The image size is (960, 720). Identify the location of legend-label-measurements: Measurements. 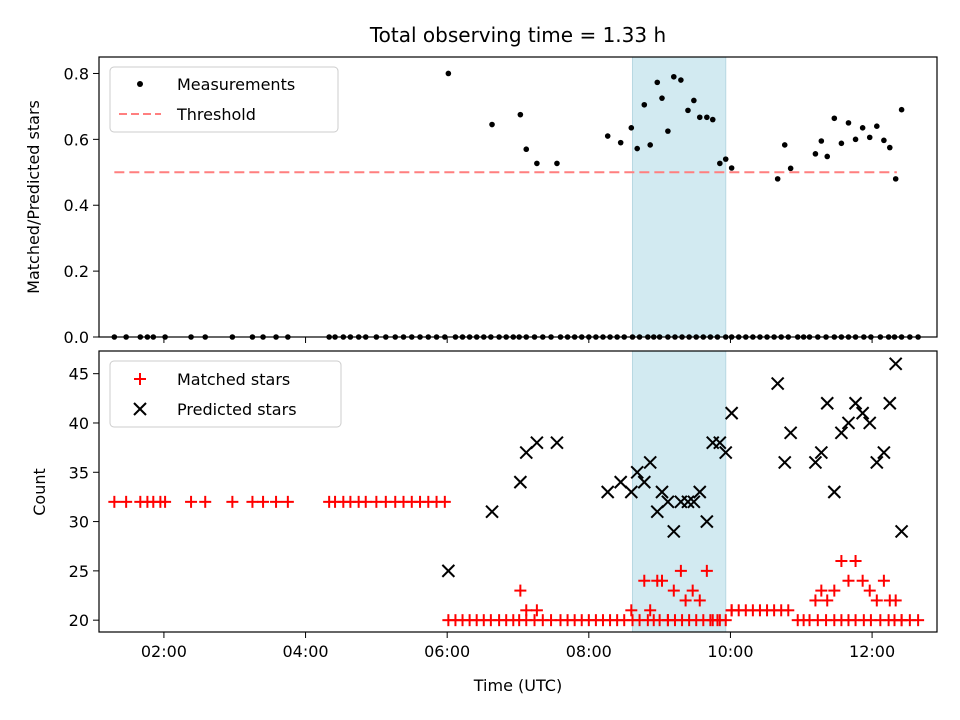
(236, 84).